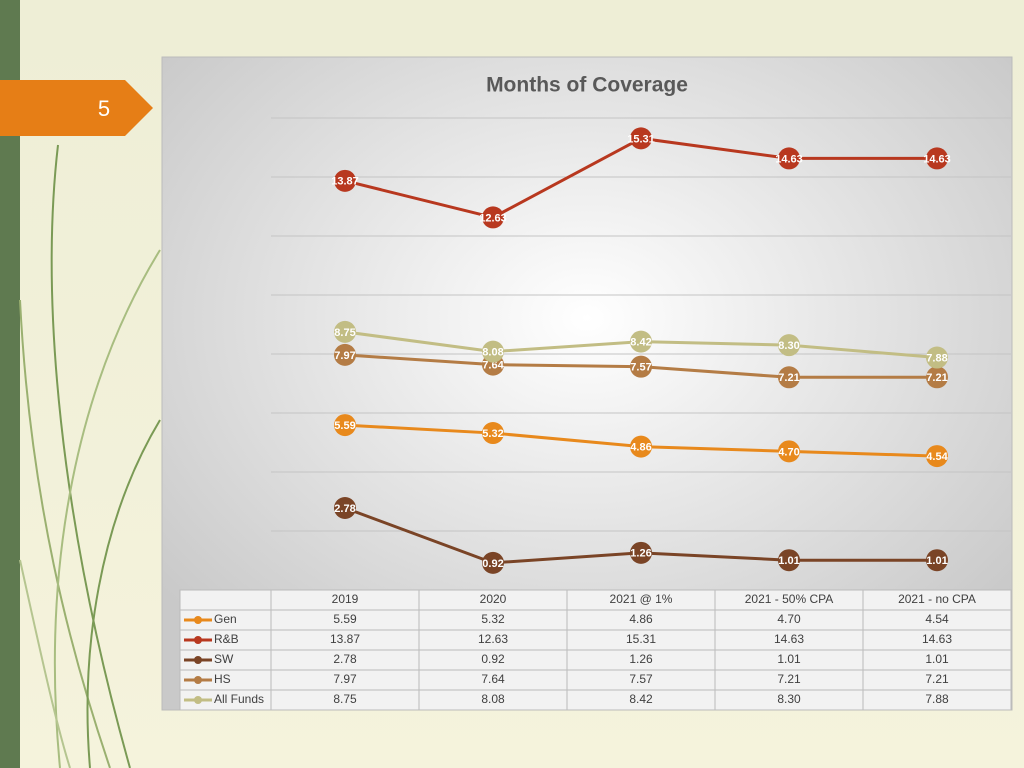 The height and width of the screenshot is (768, 1024). Describe the element at coordinates (937, 619) in the screenshot. I see `table-cell: 4.54` at that location.